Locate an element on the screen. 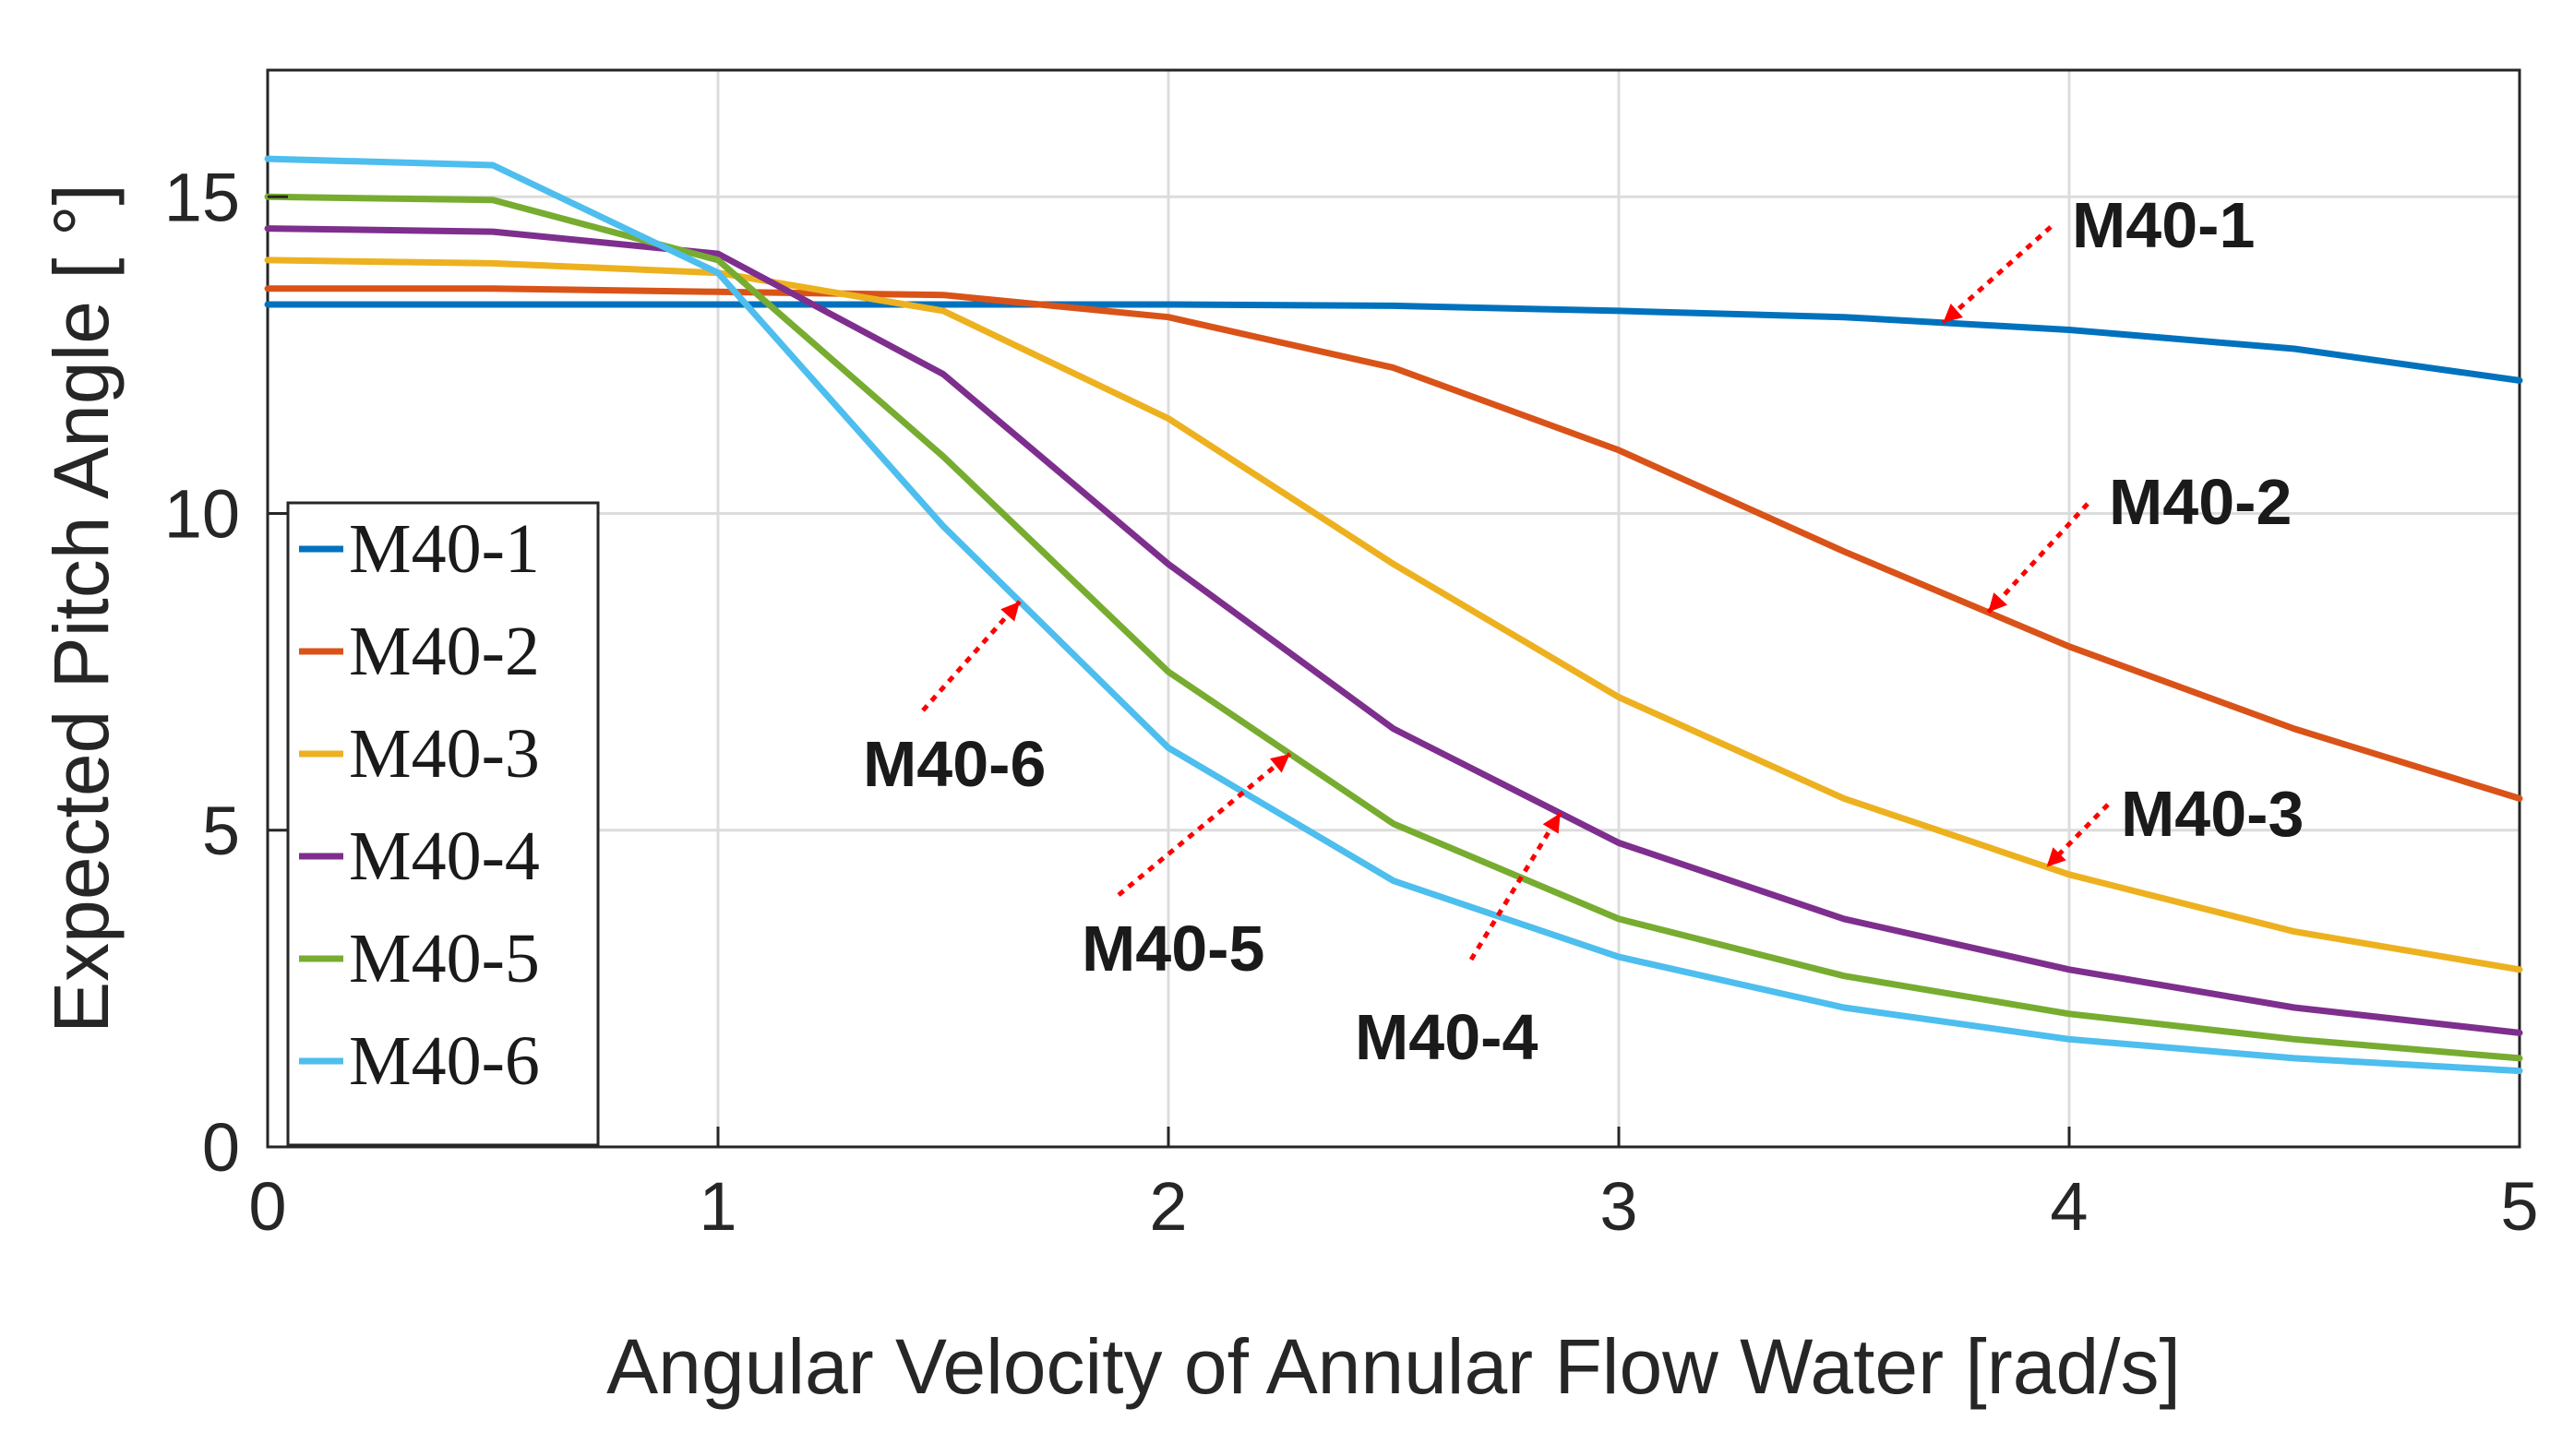 This screenshot has width=2562, height=1456. y-tick-label: 15 is located at coordinates (202, 197).